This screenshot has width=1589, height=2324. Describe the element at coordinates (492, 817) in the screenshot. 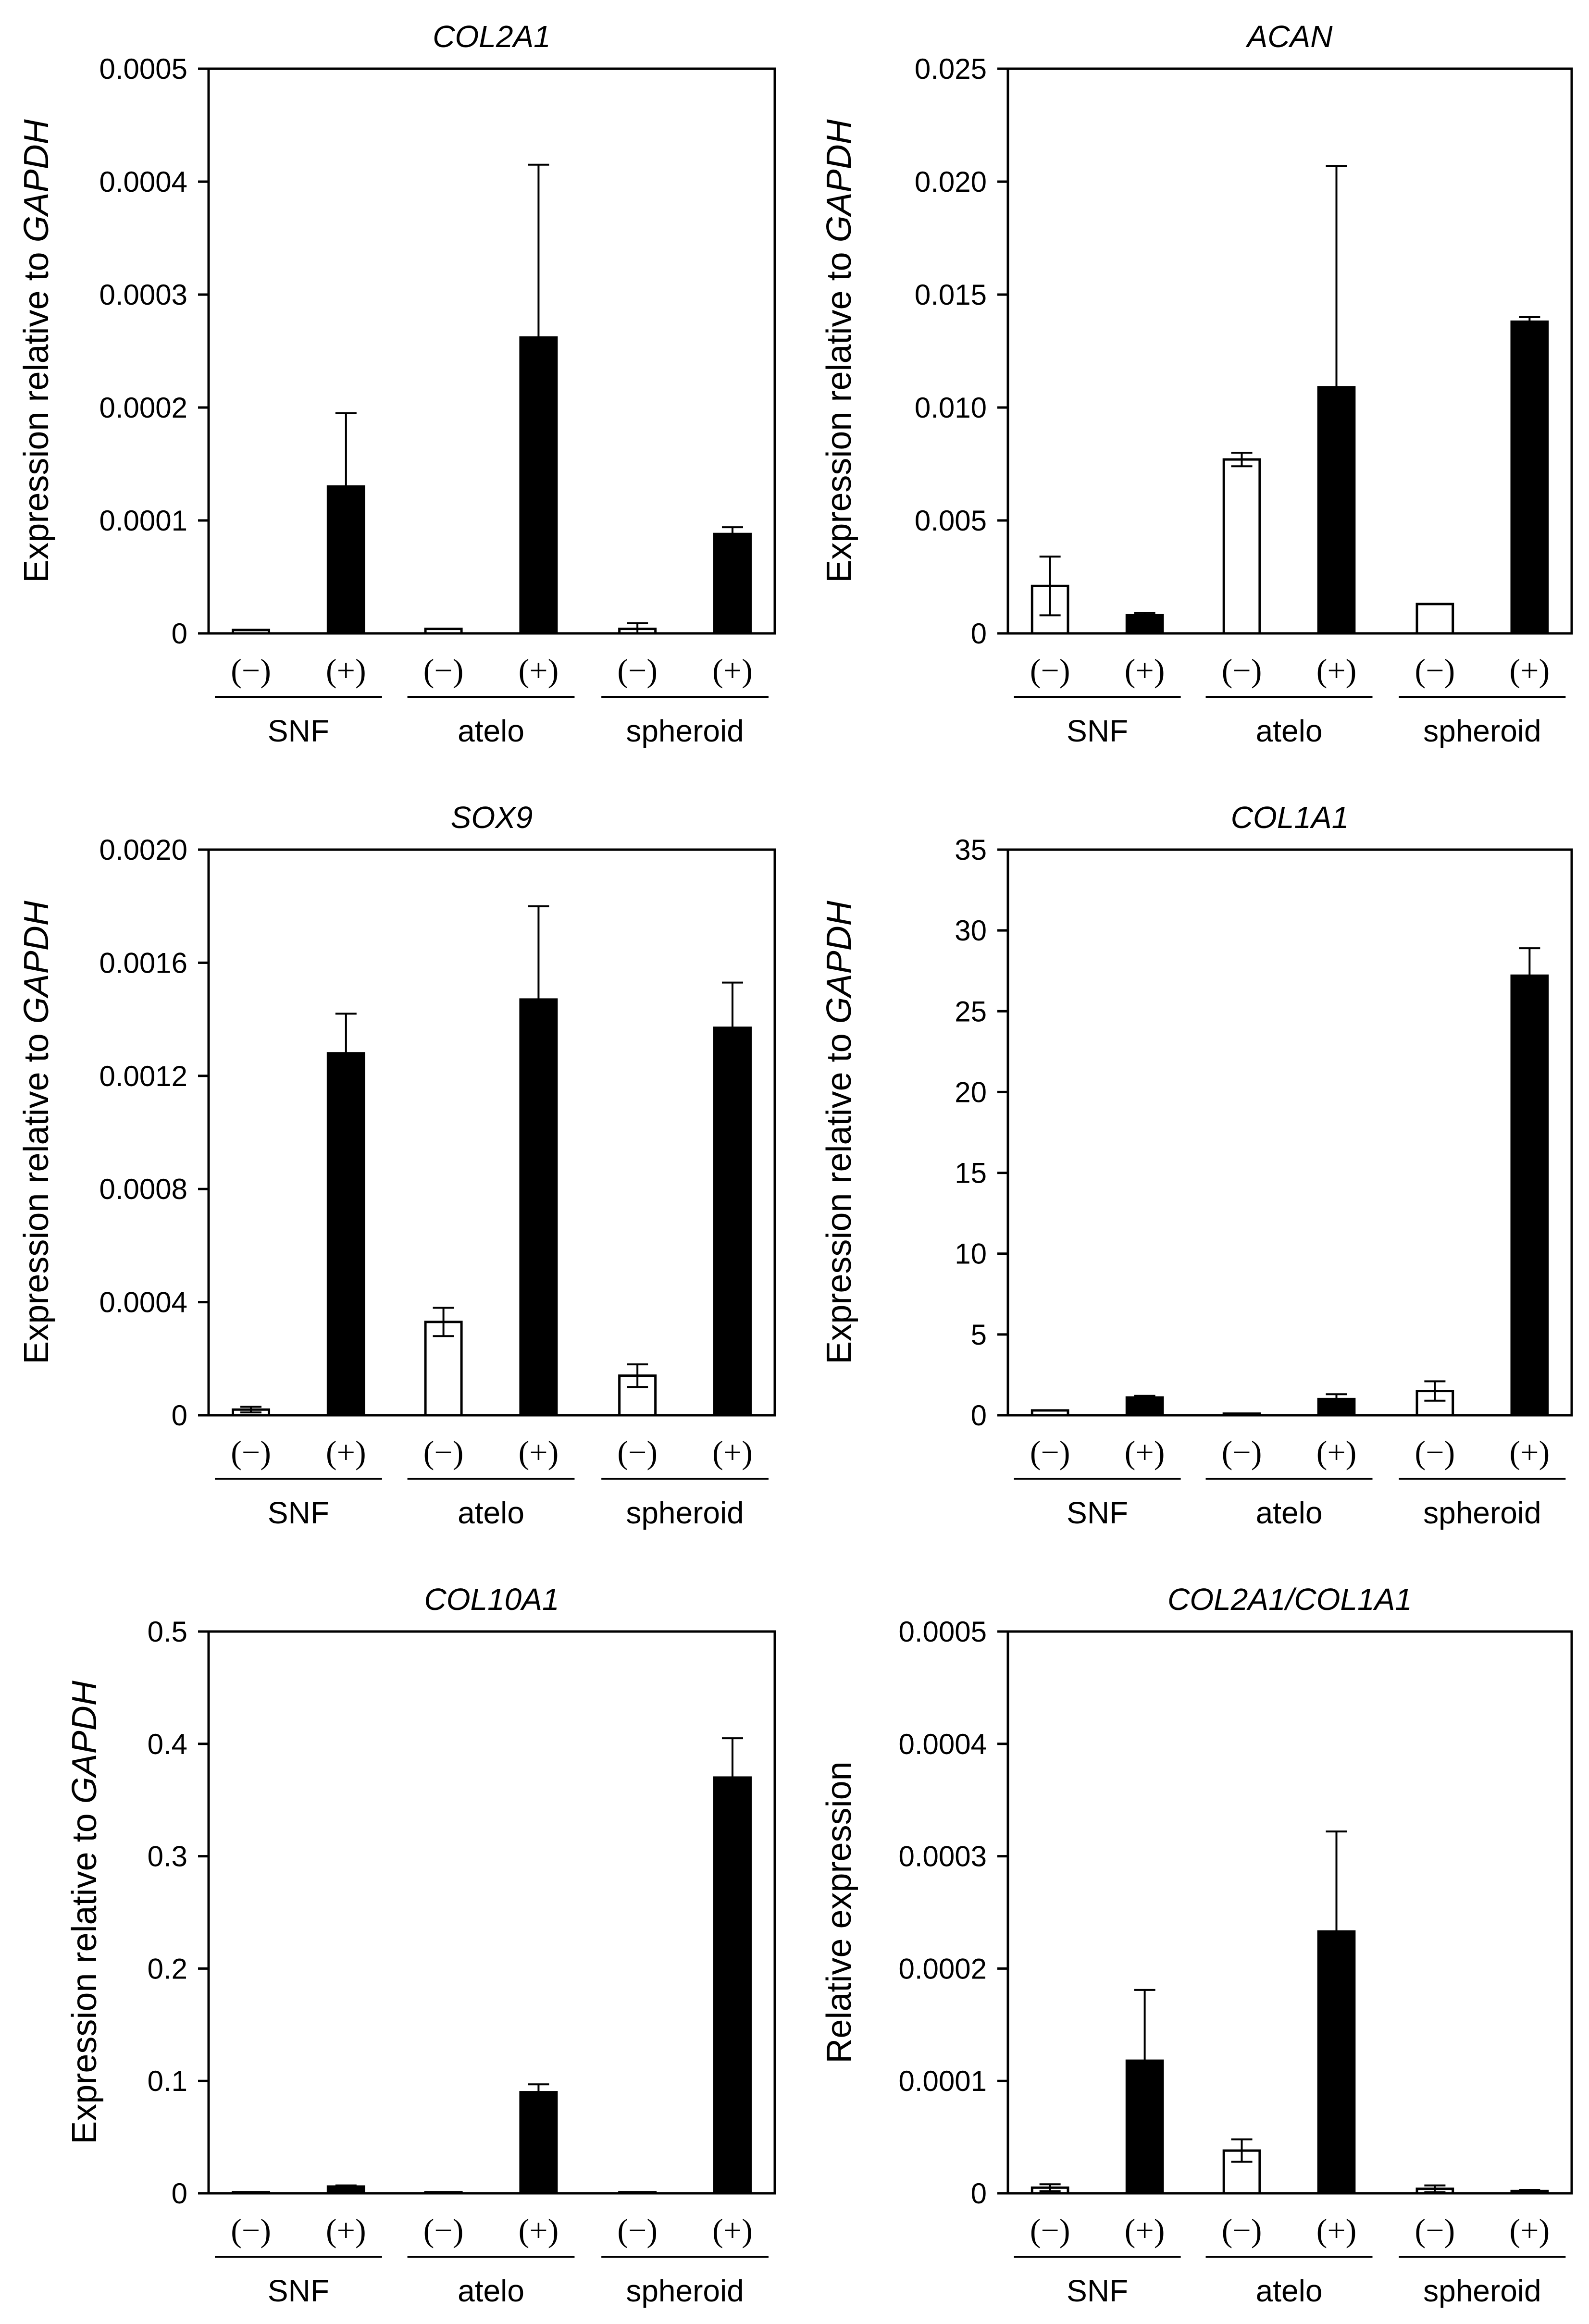

I see `chart-title: SOX9` at that location.